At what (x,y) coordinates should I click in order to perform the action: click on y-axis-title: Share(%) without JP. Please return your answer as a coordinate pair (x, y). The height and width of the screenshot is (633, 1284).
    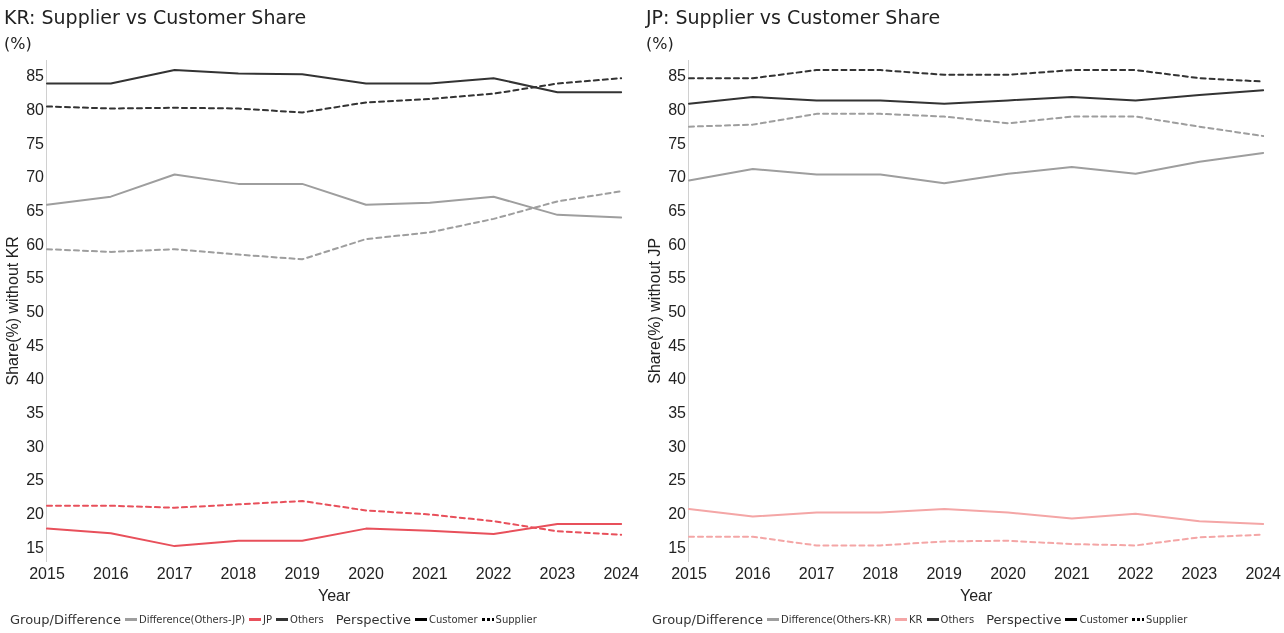
    Looking at the image, I should click on (655, 310).